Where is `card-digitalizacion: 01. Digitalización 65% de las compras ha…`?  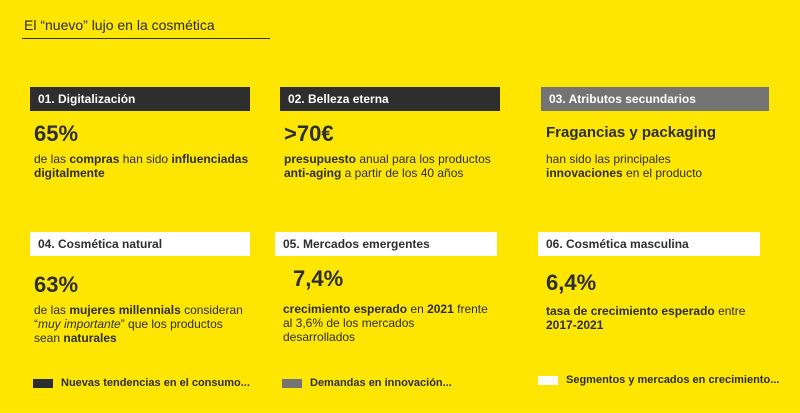 card-digitalizacion: 01. Digitalización 65% de las compras ha… is located at coordinates (140, 133).